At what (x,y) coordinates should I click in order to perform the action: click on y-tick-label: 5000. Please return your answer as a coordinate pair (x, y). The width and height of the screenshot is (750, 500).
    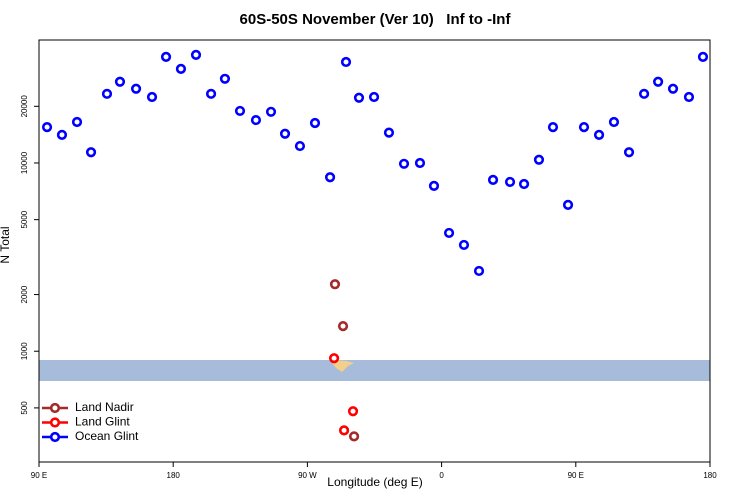
    Looking at the image, I should click on (24, 219).